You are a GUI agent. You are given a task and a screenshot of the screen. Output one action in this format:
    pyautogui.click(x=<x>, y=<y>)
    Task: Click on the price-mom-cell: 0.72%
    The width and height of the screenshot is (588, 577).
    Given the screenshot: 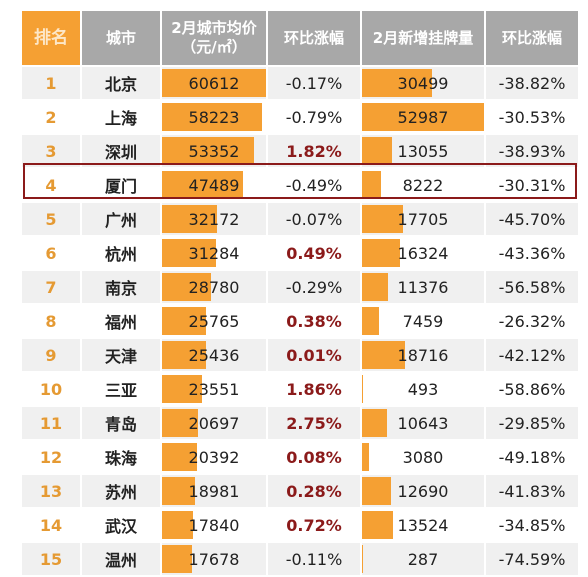 What is the action you would take?
    pyautogui.click(x=314, y=525)
    